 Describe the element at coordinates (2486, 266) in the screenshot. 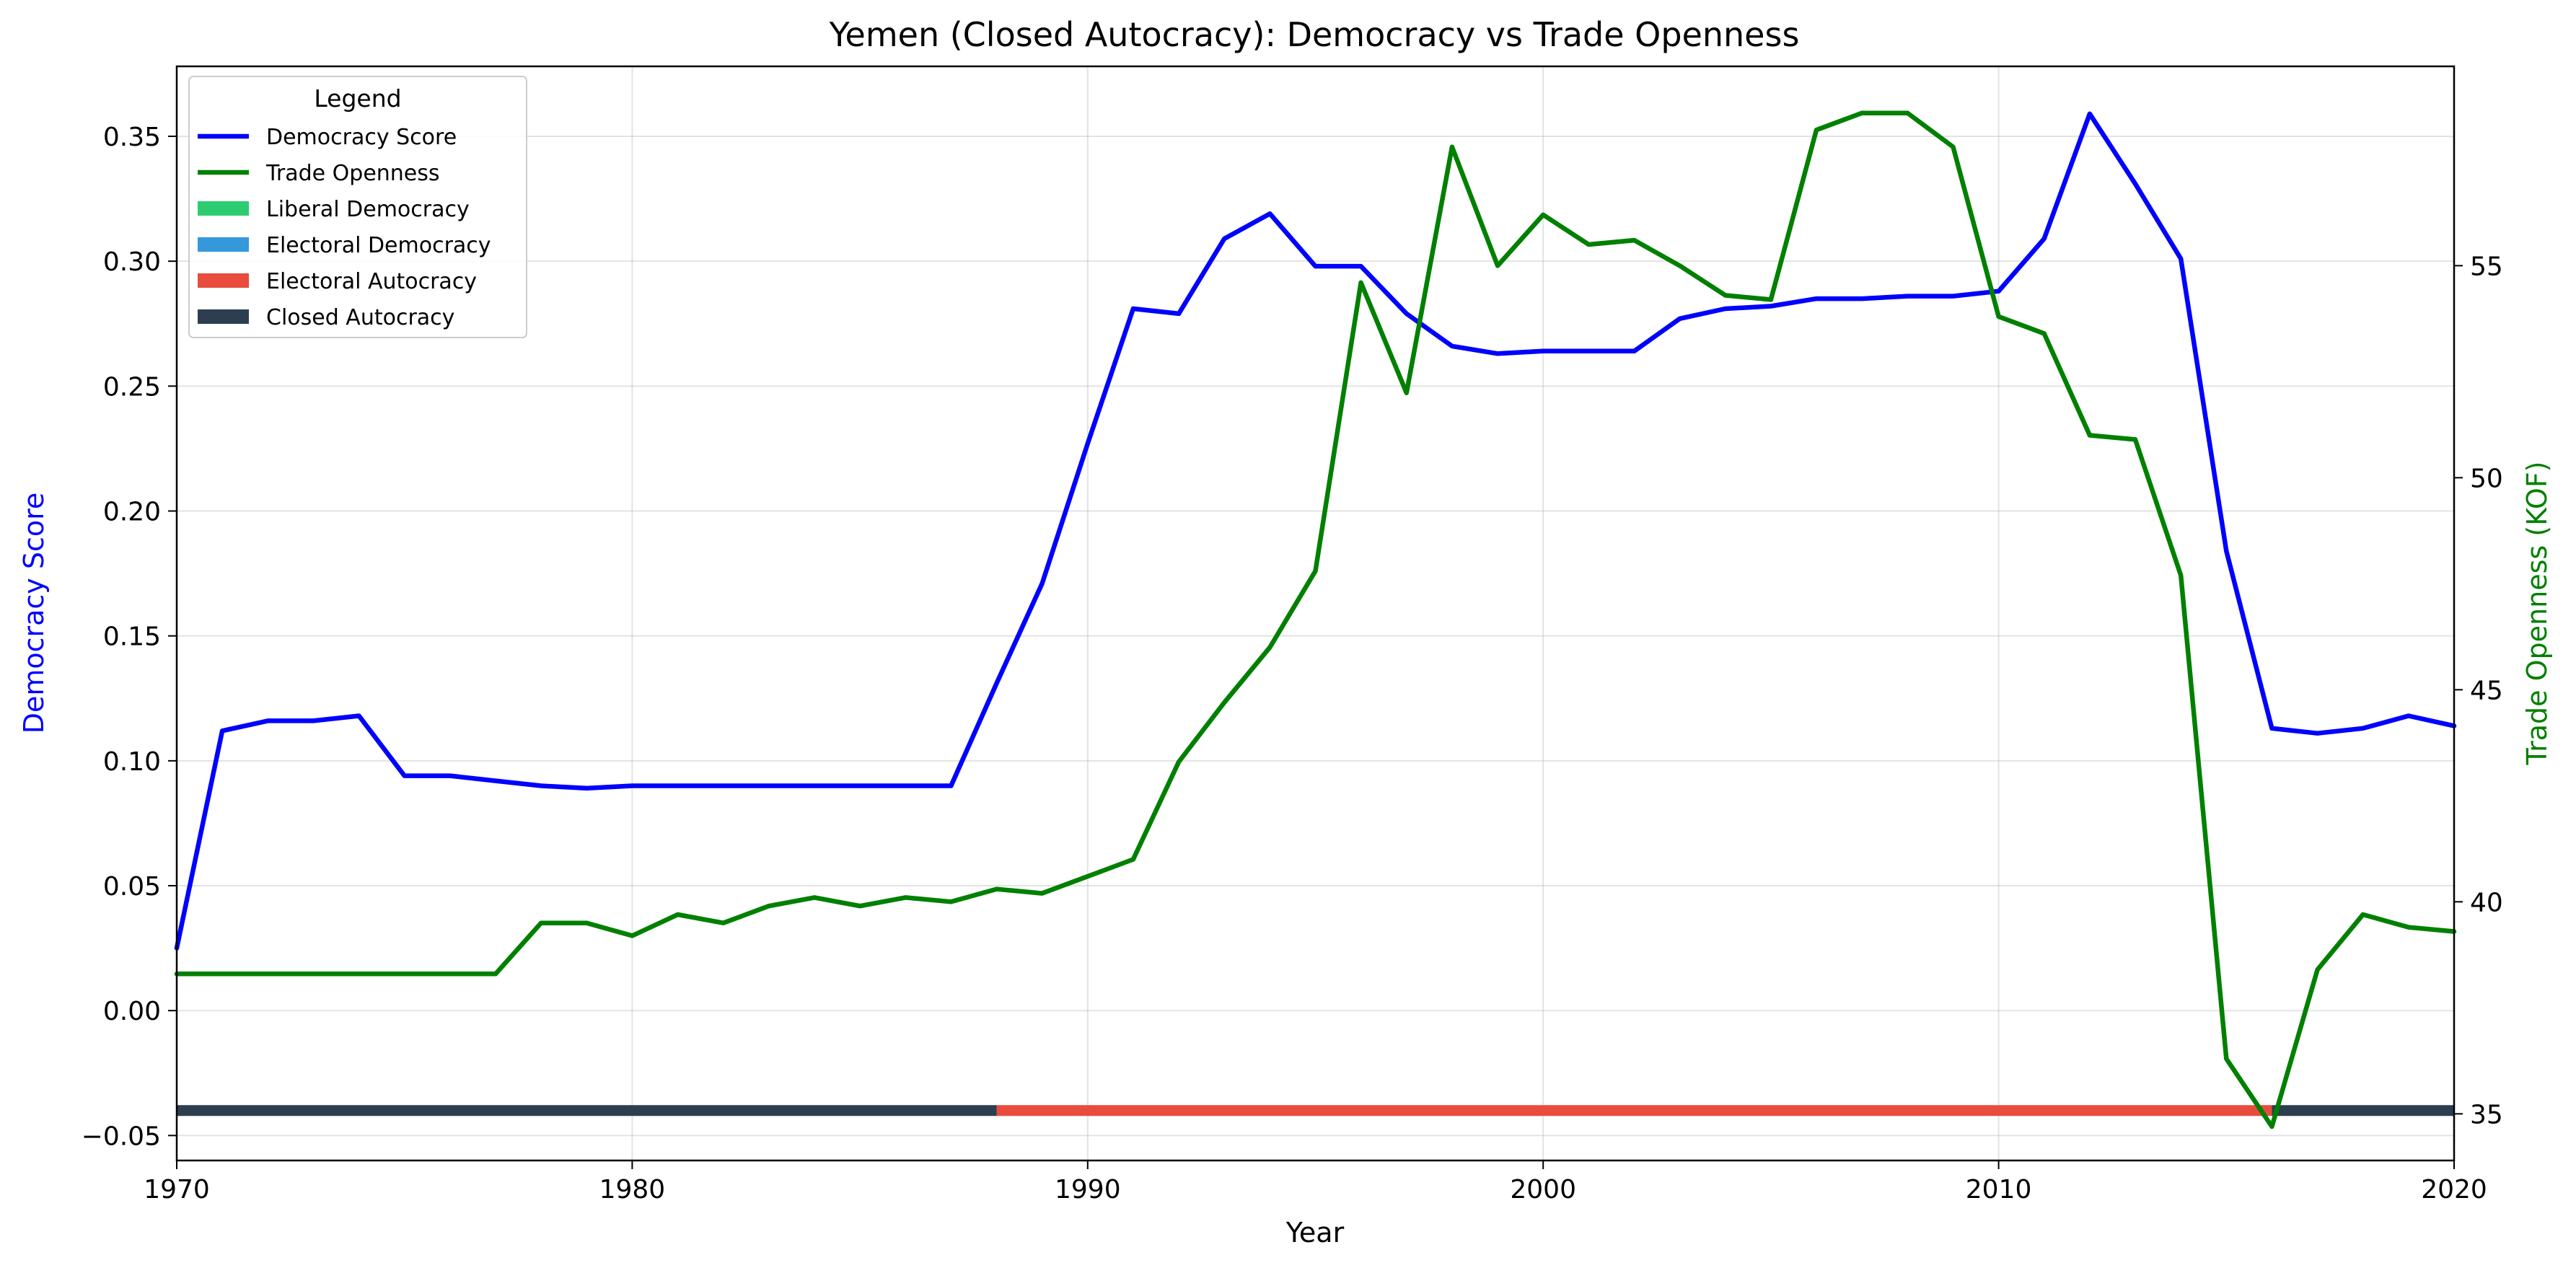

I see `y-right-tick-label: 55` at that location.